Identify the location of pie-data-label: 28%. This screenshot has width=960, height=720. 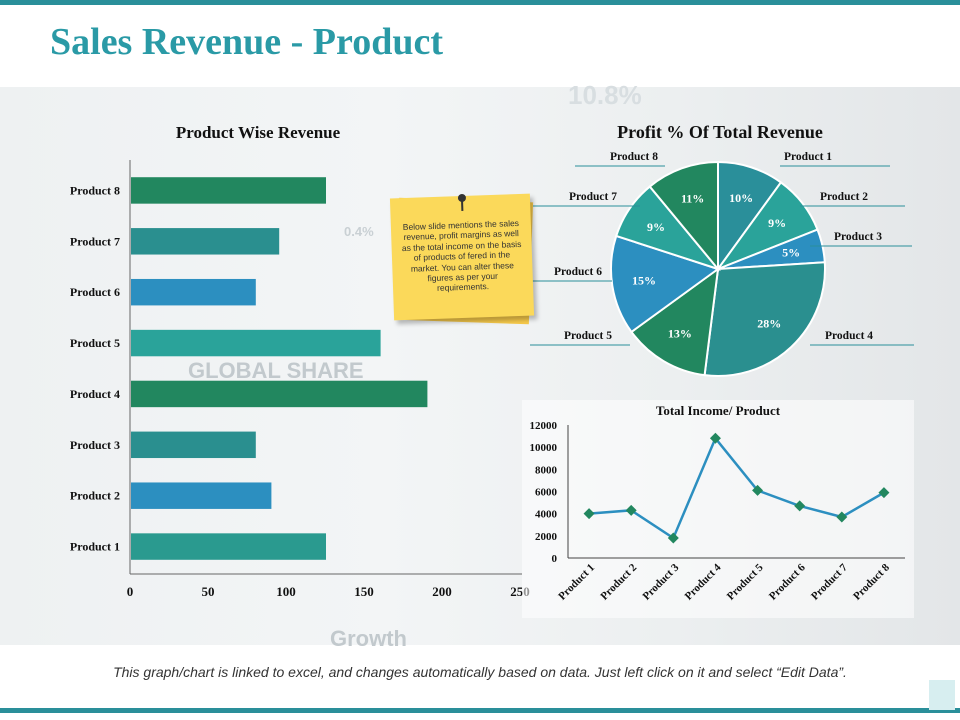
(769, 324).